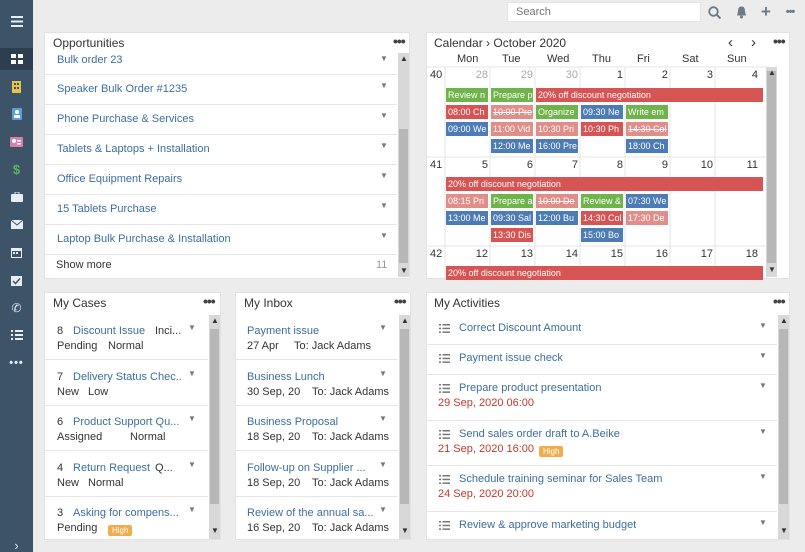 This screenshot has width=805, height=552. Describe the element at coordinates (557, 201) in the screenshot. I see `calendar-event: 10:00 De` at that location.